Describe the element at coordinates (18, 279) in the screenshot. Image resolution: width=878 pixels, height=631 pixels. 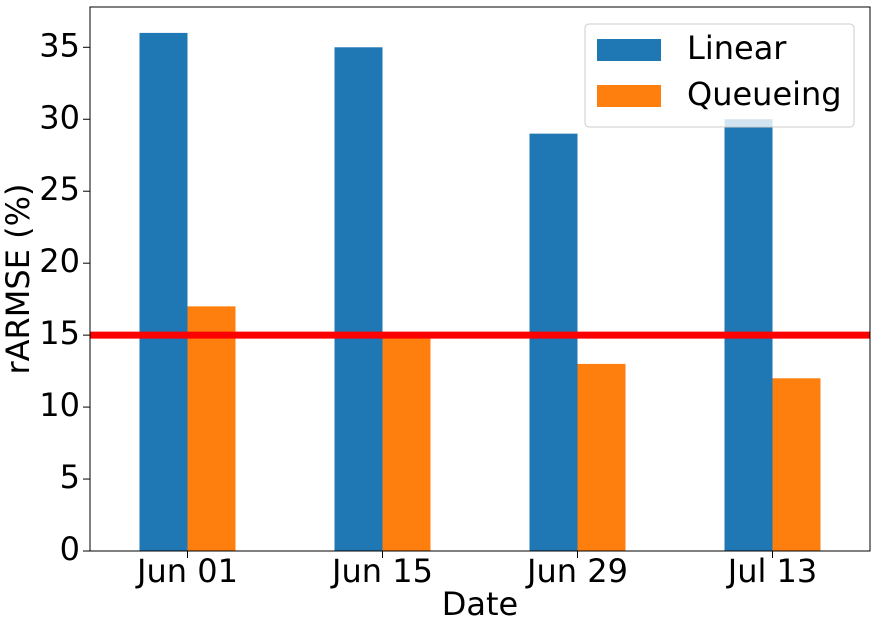
I see `y-axis-label: rARMSE (%)` at that location.